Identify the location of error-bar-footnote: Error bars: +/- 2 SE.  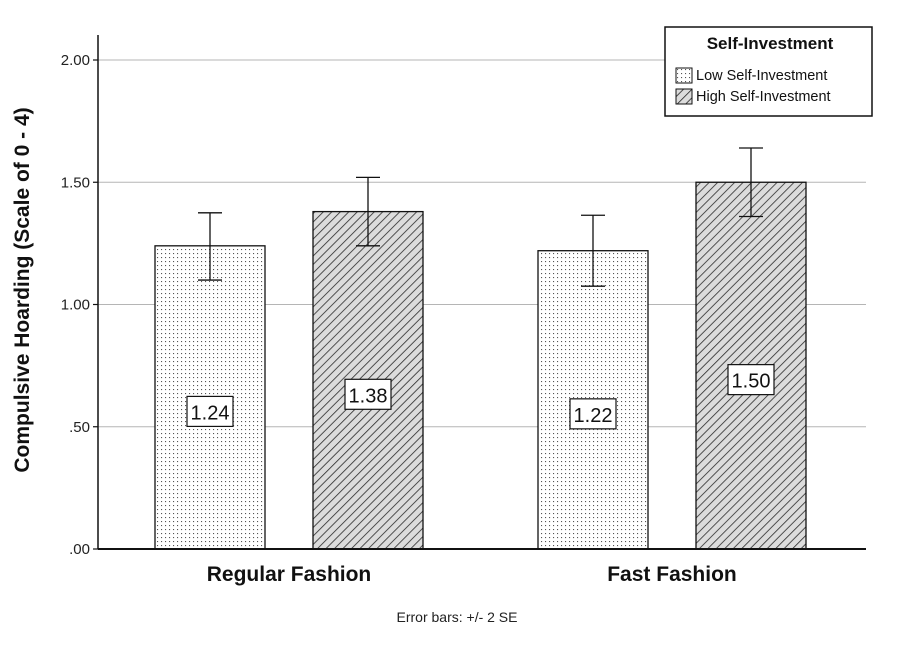
(457, 617).